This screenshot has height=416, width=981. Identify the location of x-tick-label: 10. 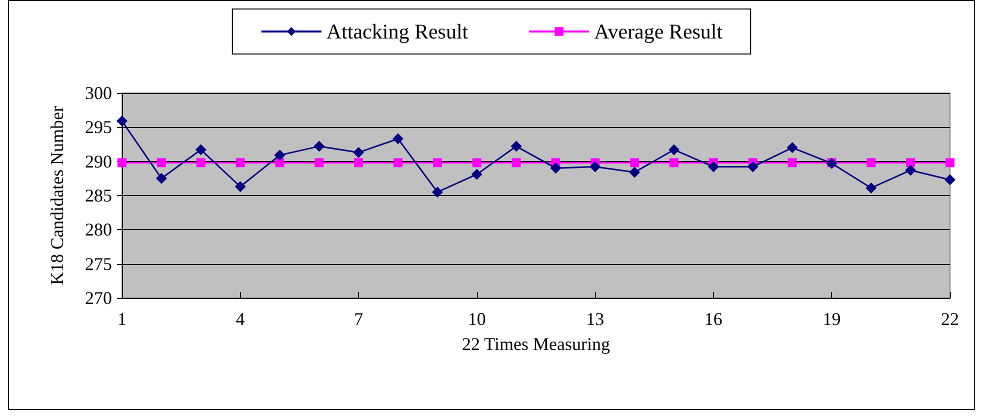
(477, 319).